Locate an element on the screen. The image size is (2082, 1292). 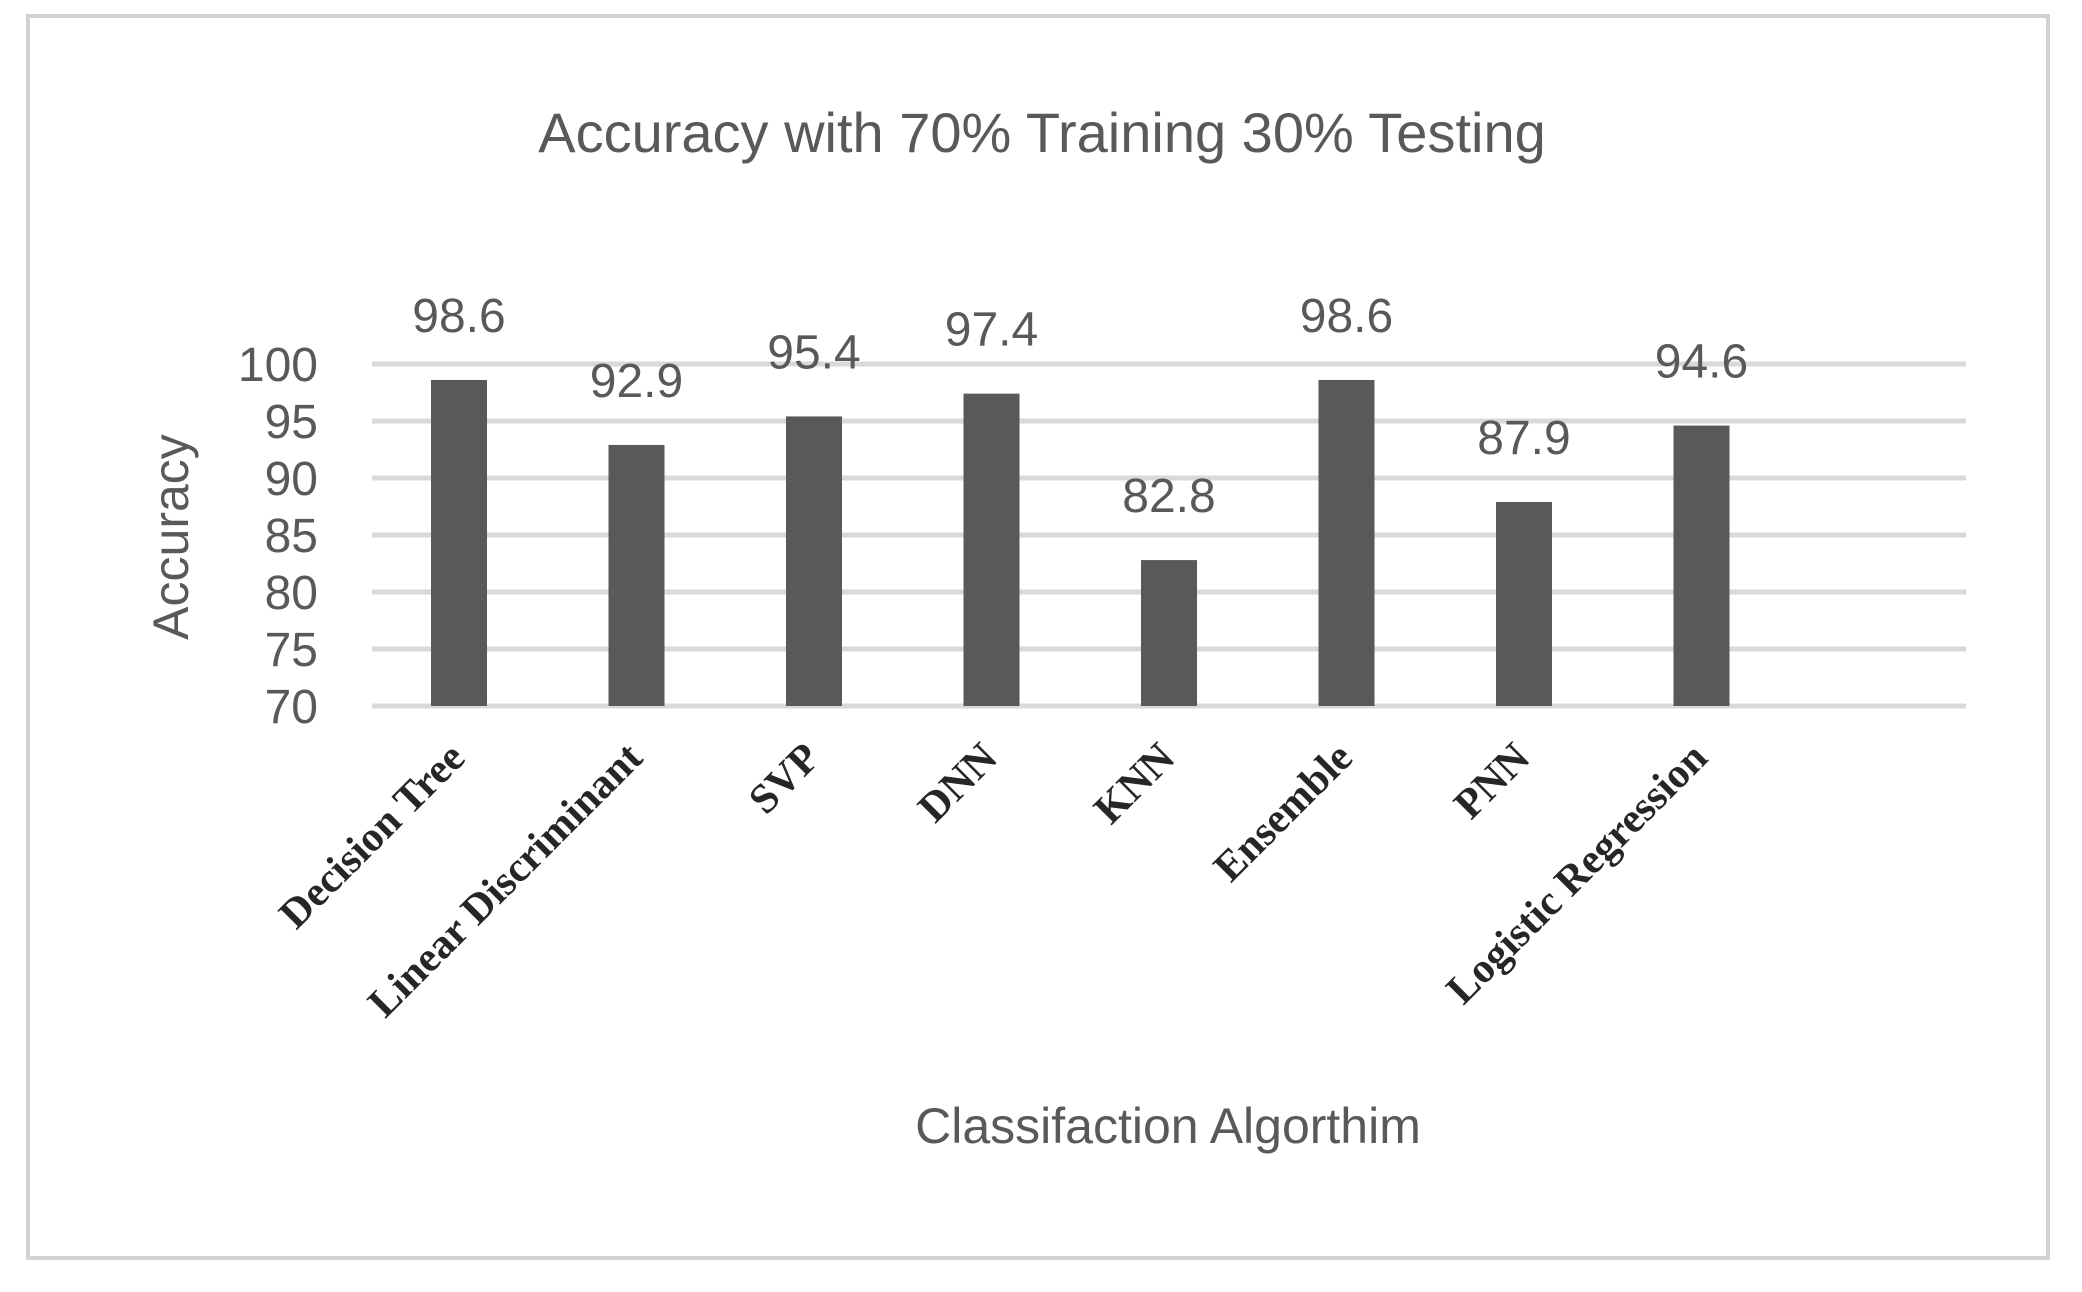
category-label: SVP is located at coordinates (784, 779).